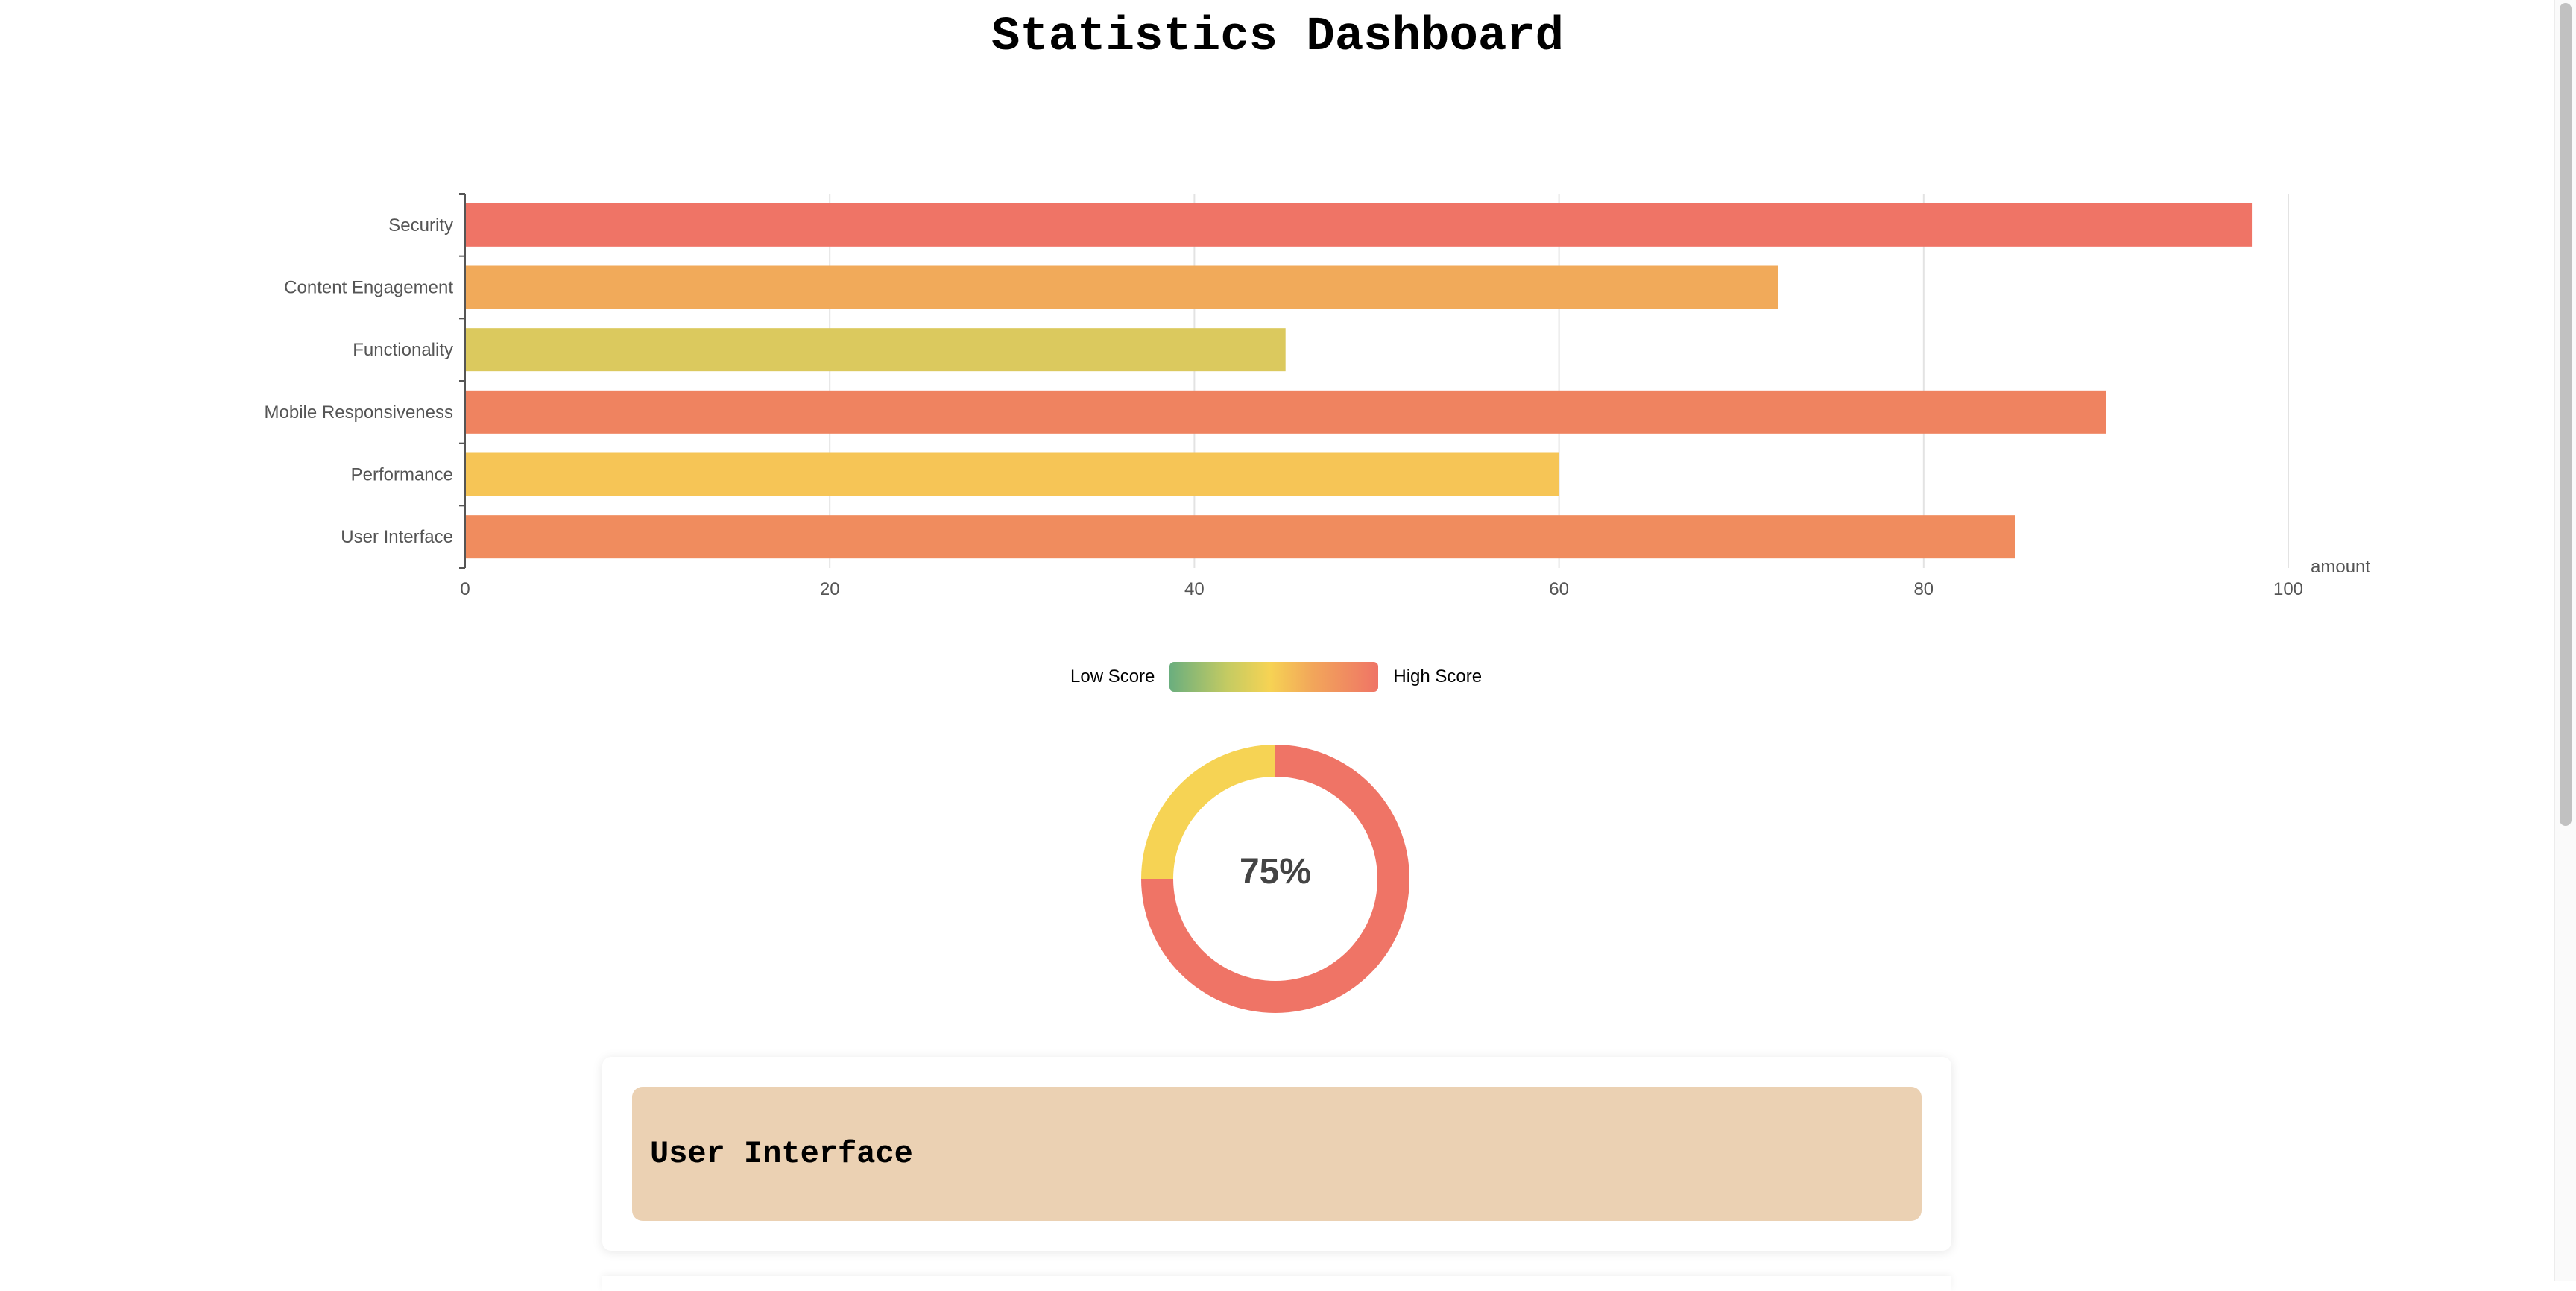 The image size is (2576, 1291). What do you see at coordinates (420, 225) in the screenshot?
I see `category-label: Security` at bounding box center [420, 225].